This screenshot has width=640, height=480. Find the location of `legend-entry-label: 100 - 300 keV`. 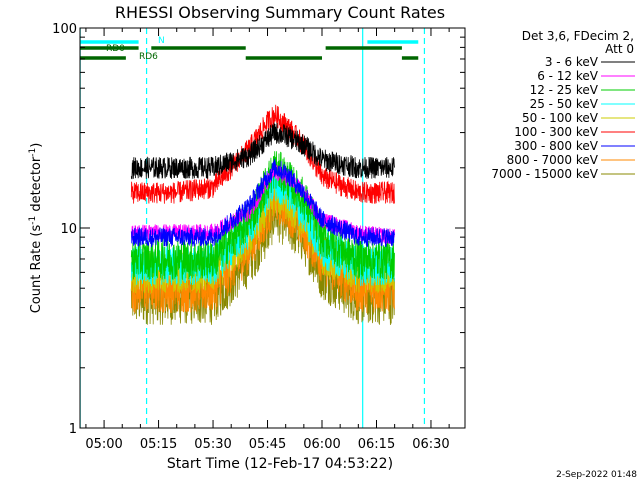

legend-entry-label: 100 - 300 keV is located at coordinates (556, 132).